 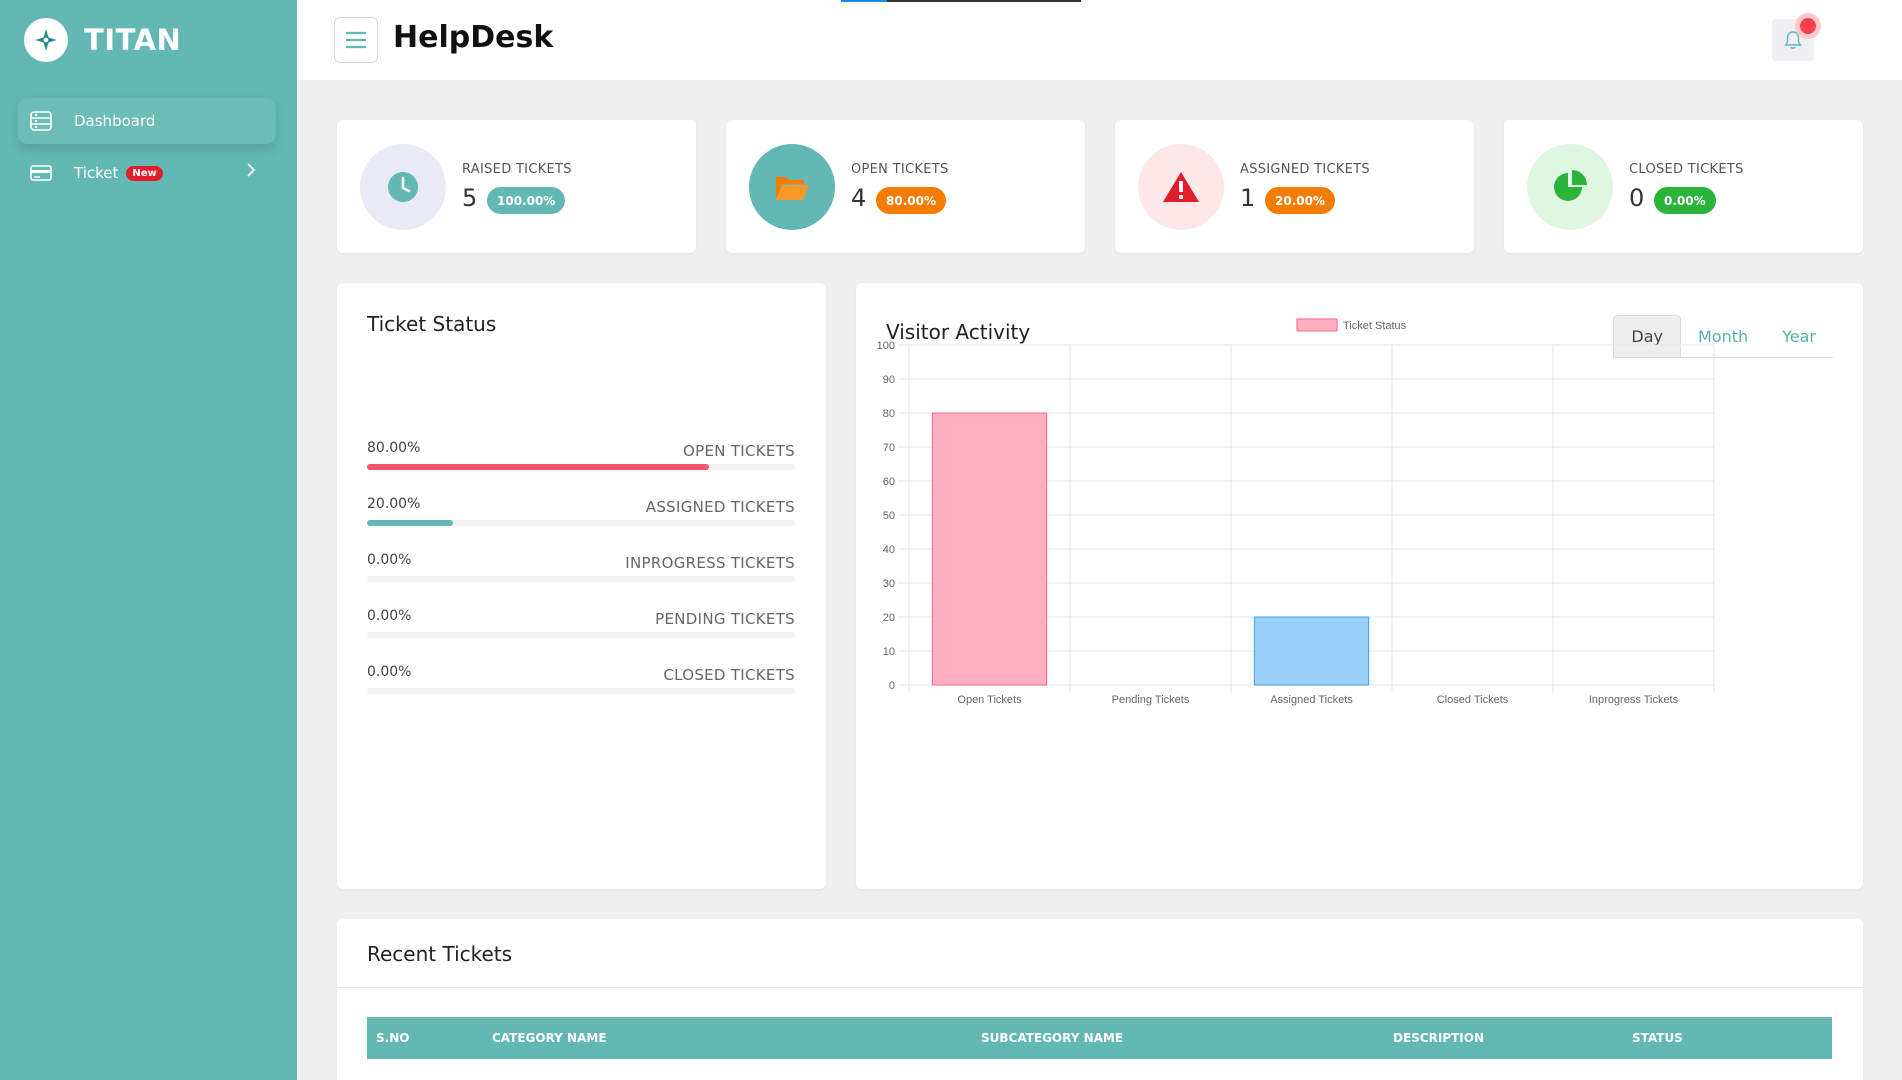 I want to click on stat-card-assigned: ASSIGNED TICKETS 1 20.00%, so click(x=1294, y=186).